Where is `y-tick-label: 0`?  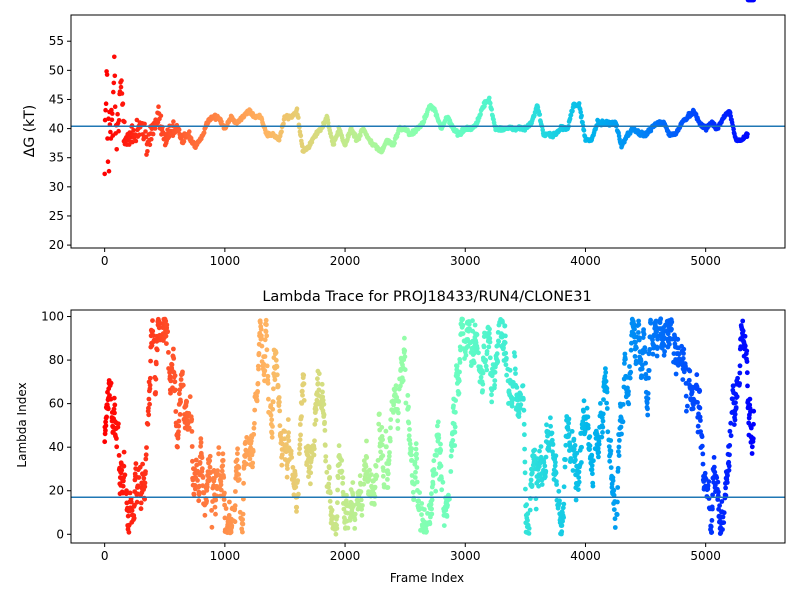
y-tick-label: 0 is located at coordinates (60, 534).